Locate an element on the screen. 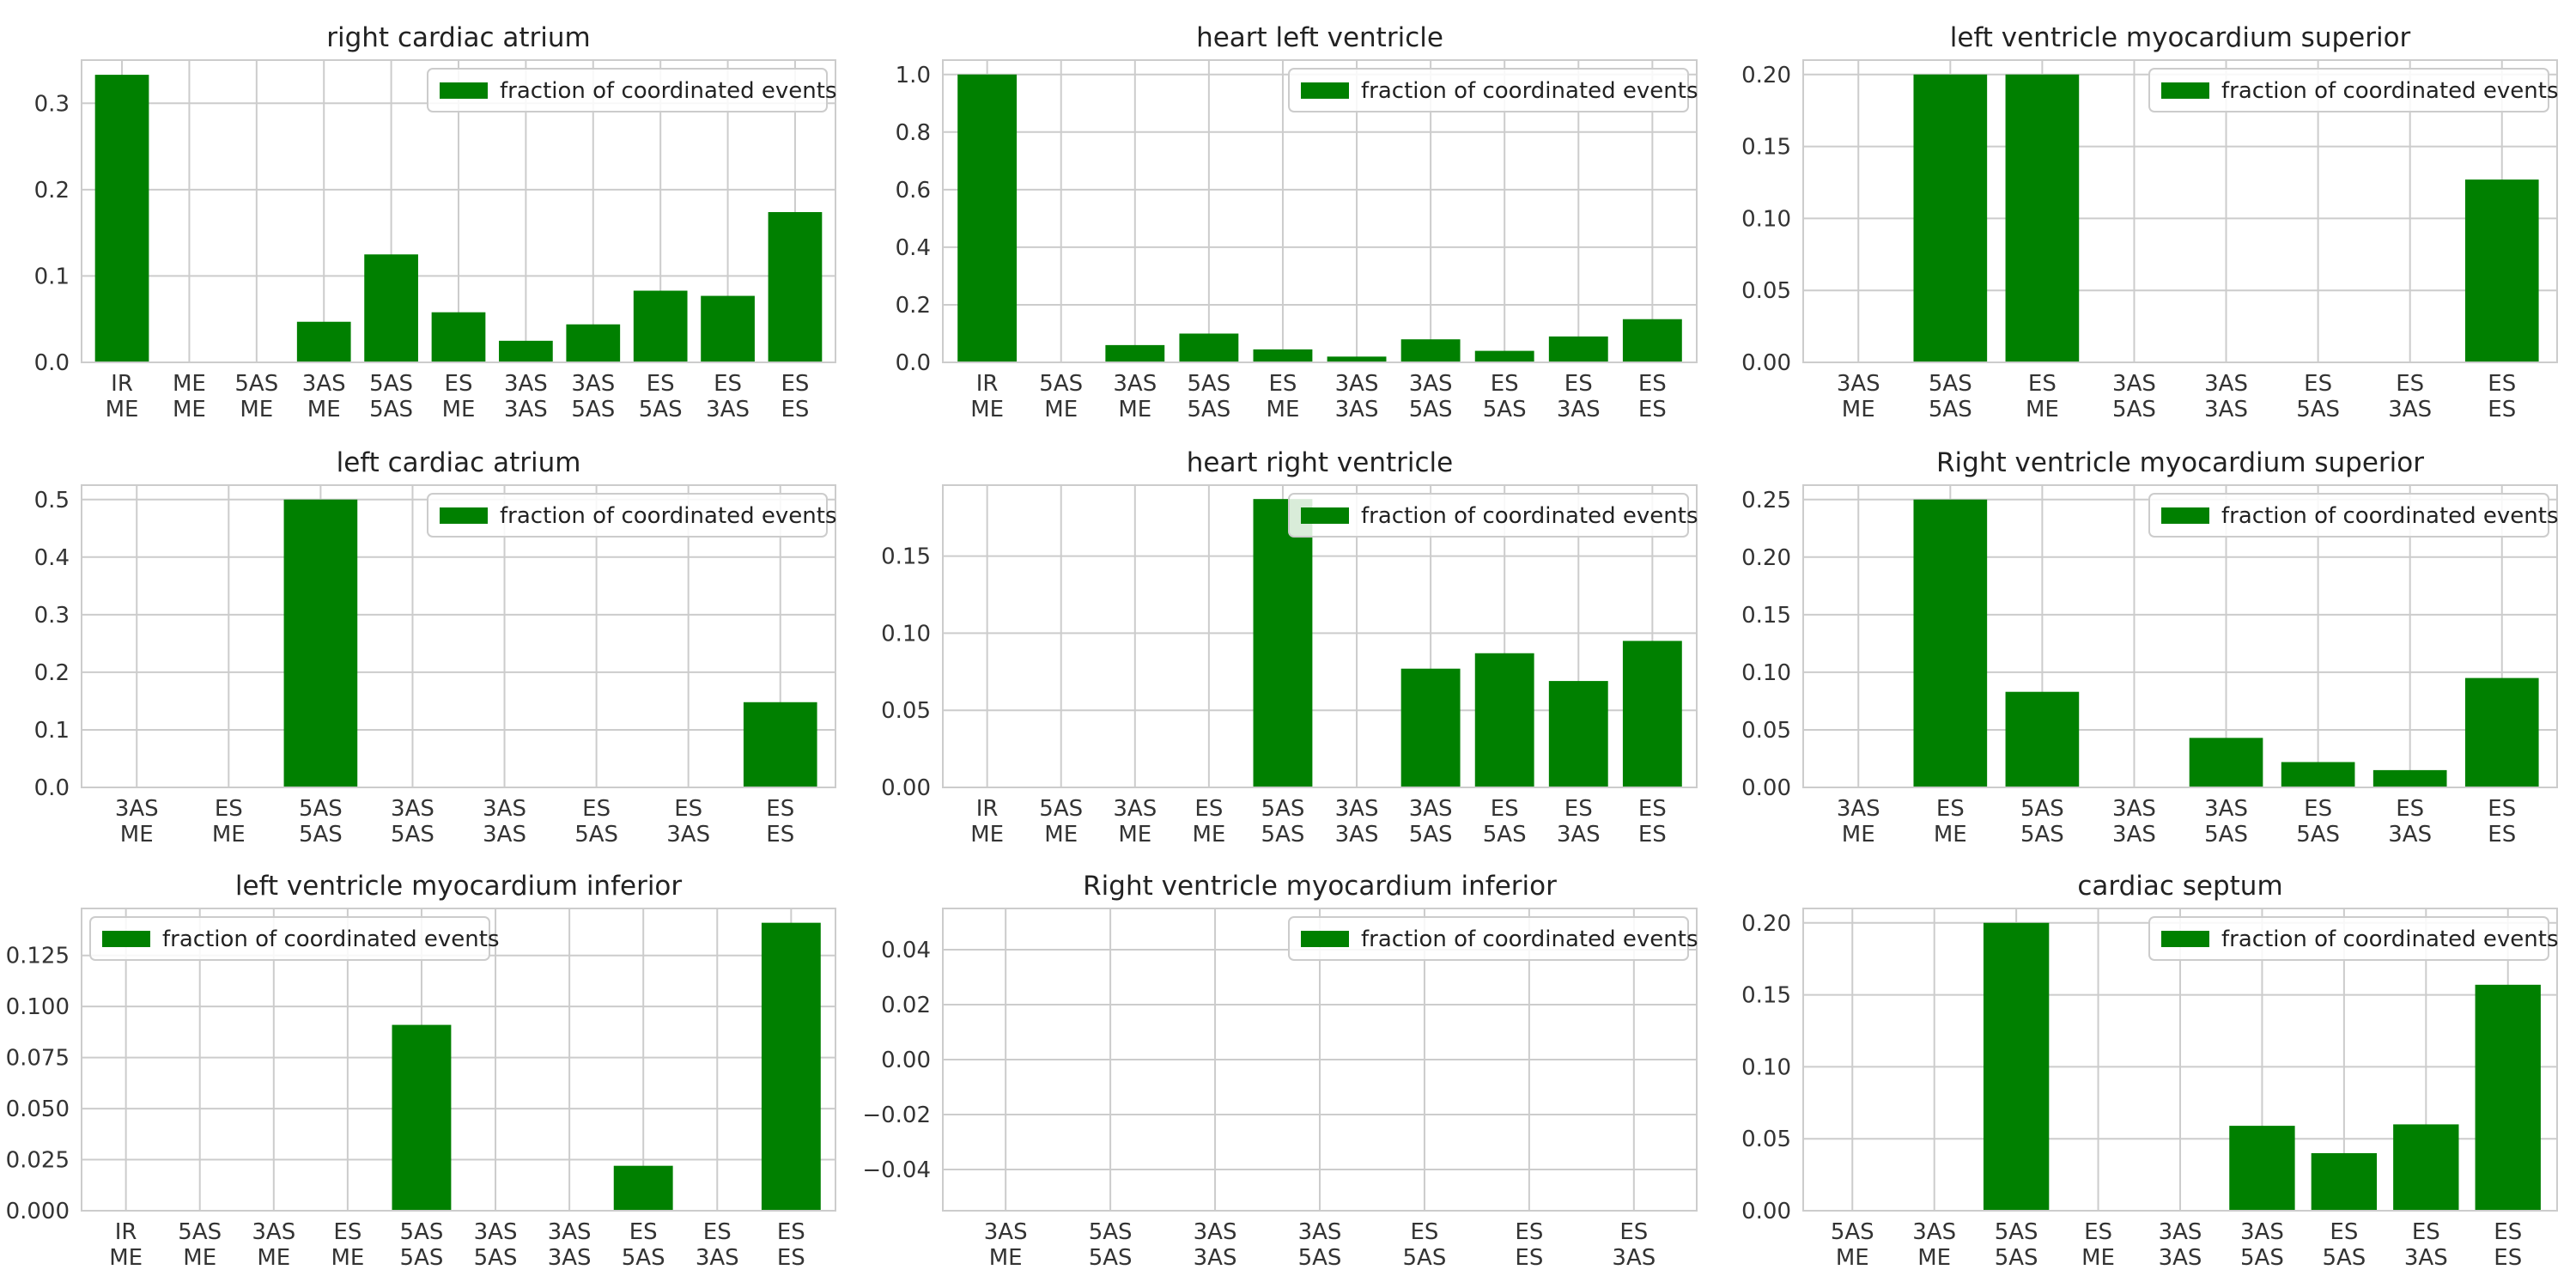  legend-box is located at coordinates (1488, 939).